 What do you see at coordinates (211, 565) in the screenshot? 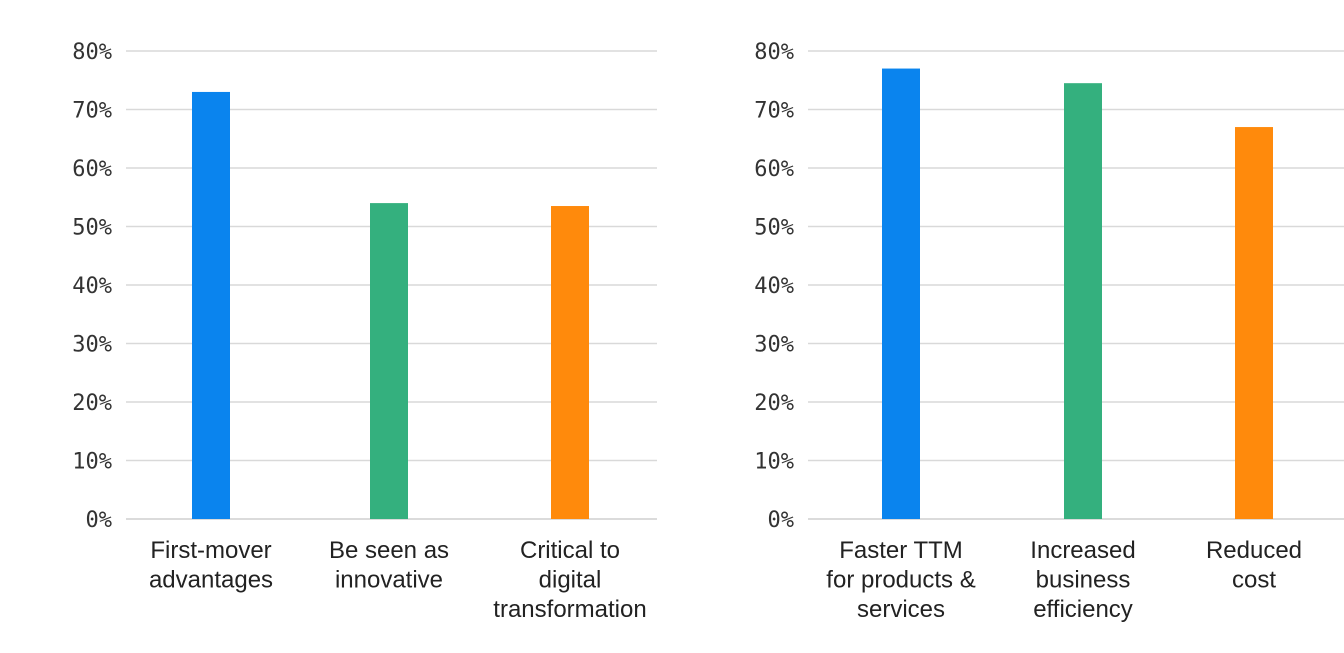
I see `x-category-label: First-mover advantages` at bounding box center [211, 565].